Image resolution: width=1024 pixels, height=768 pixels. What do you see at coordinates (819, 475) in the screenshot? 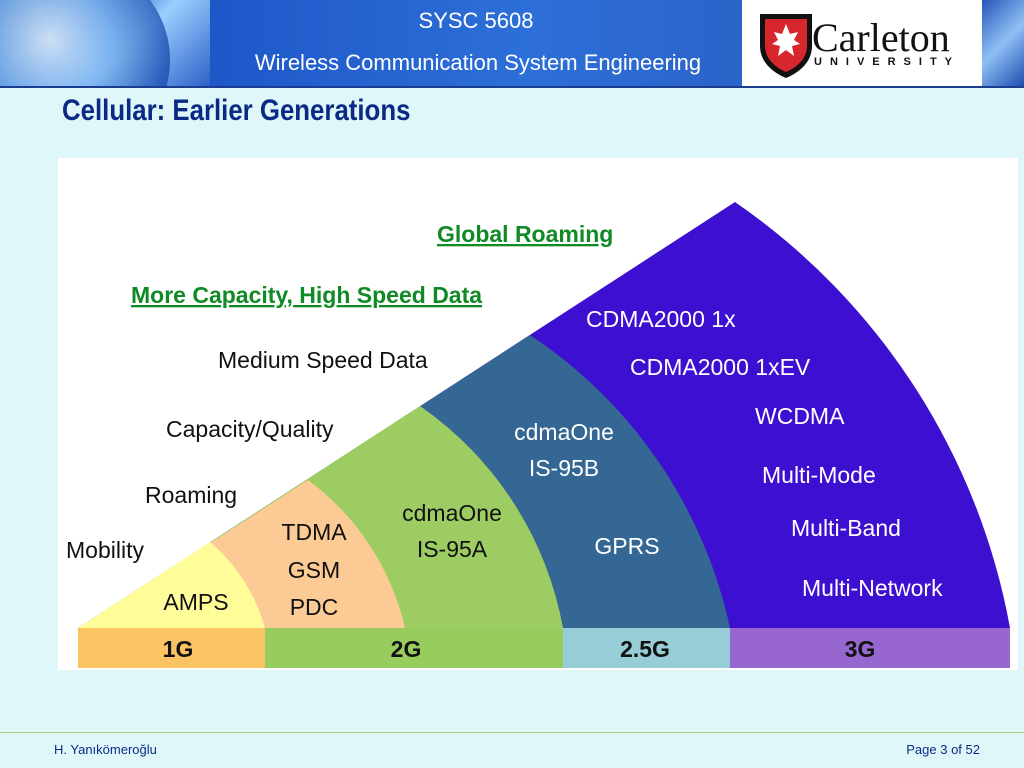
I see `tech-multi-mode: Multi-Mode` at bounding box center [819, 475].